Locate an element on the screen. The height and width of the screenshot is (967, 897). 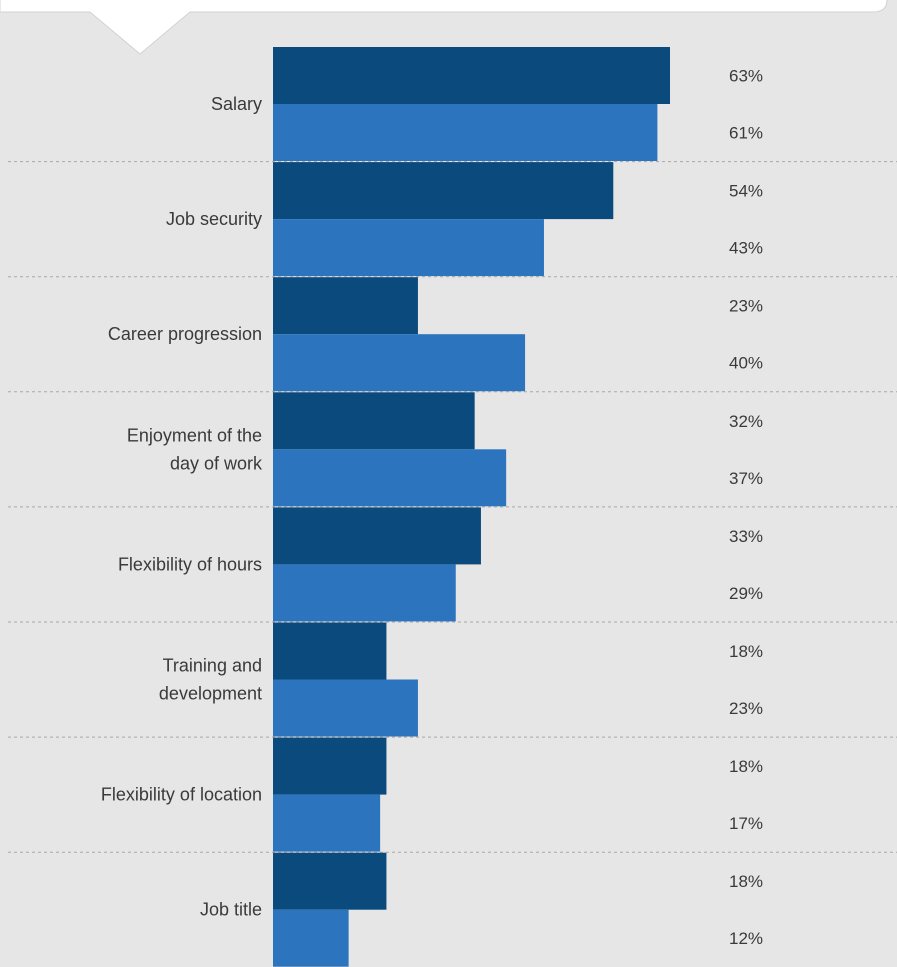
callout-shape is located at coordinates (444, 27).